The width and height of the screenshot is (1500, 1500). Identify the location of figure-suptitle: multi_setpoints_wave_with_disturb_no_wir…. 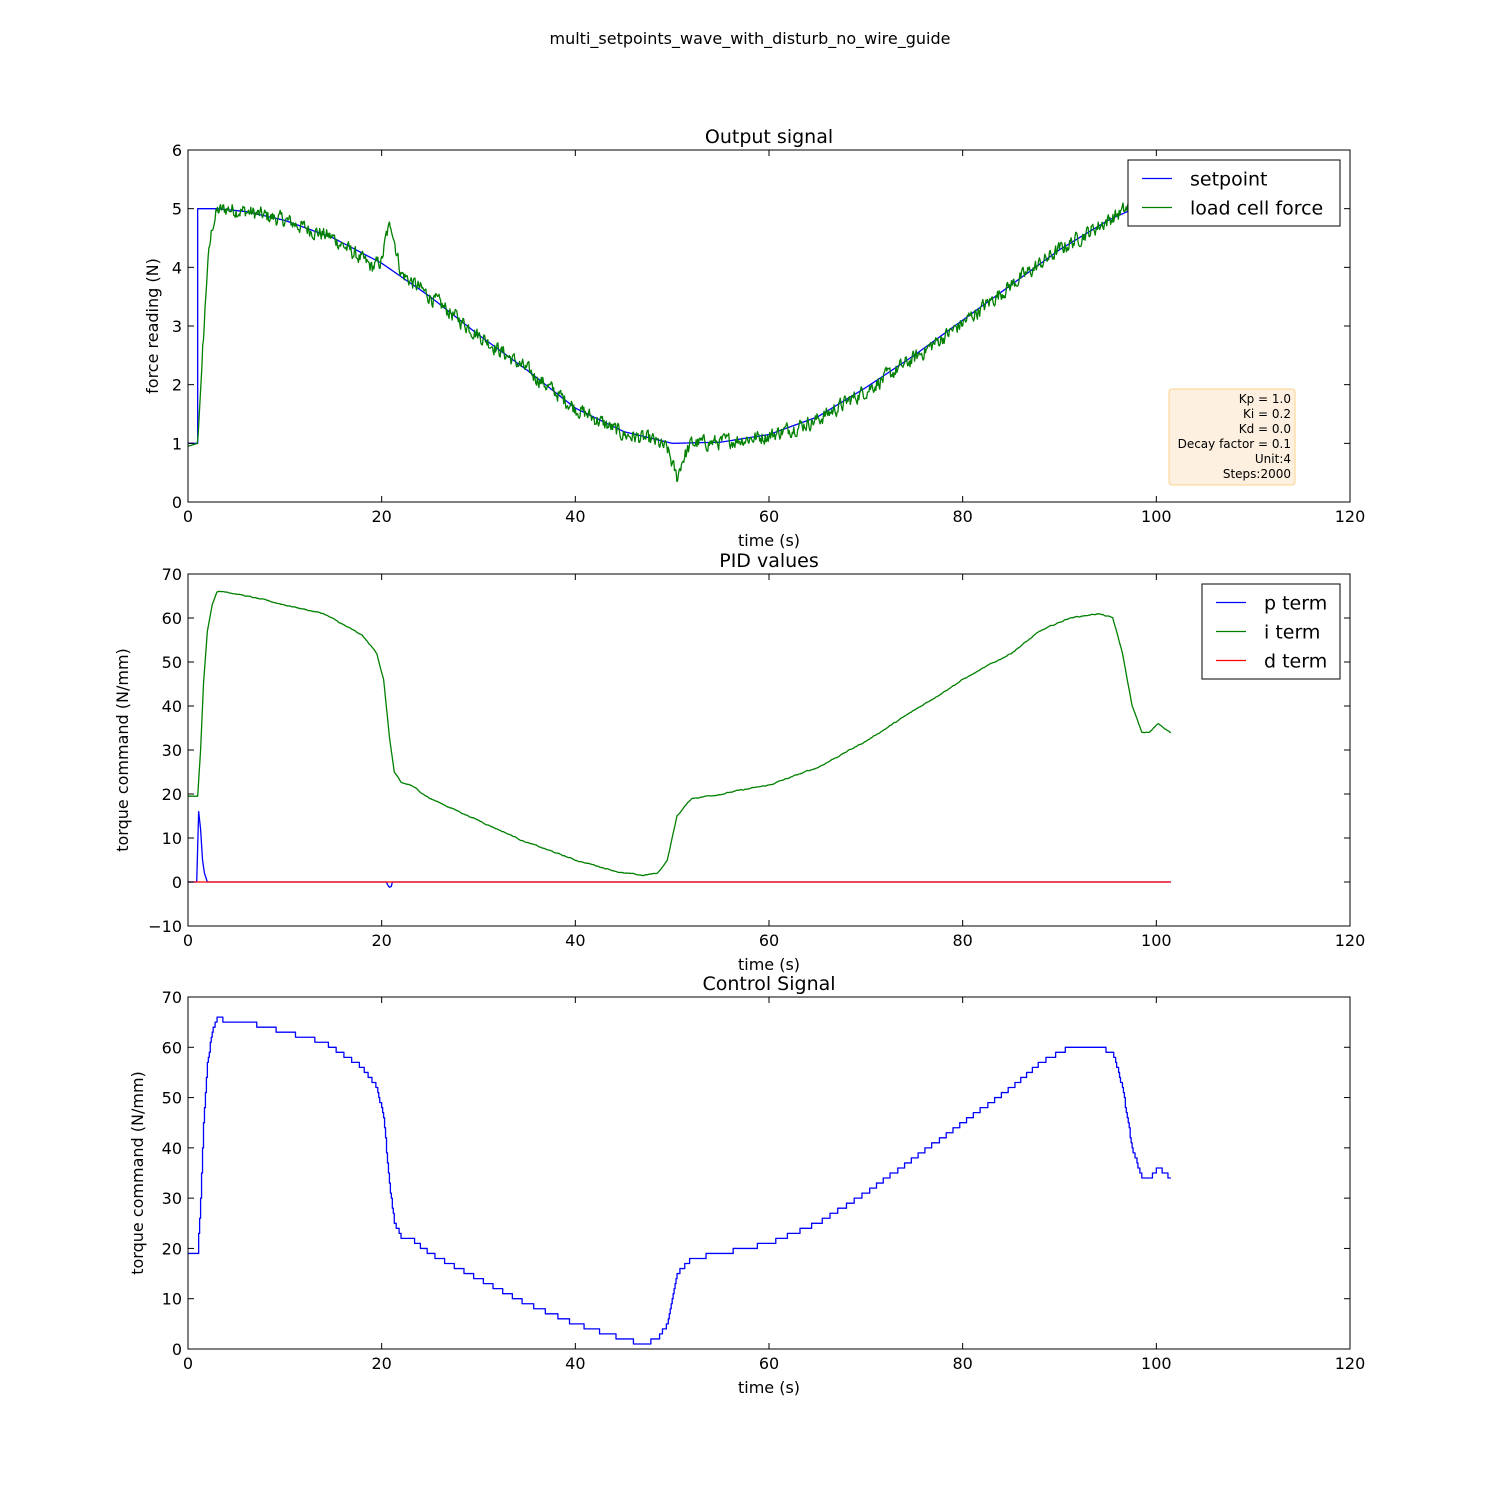
(750, 39).